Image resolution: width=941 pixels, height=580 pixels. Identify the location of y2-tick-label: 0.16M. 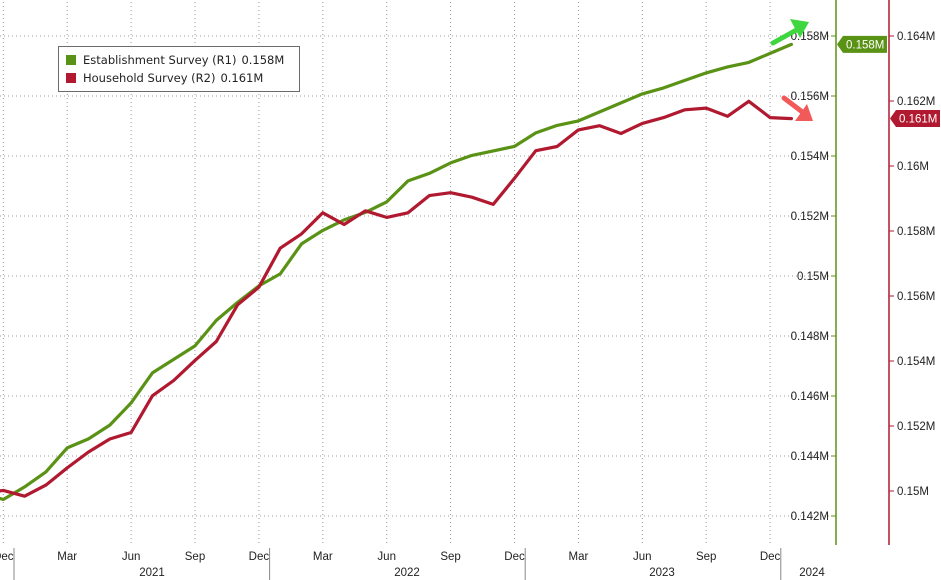
(913, 167).